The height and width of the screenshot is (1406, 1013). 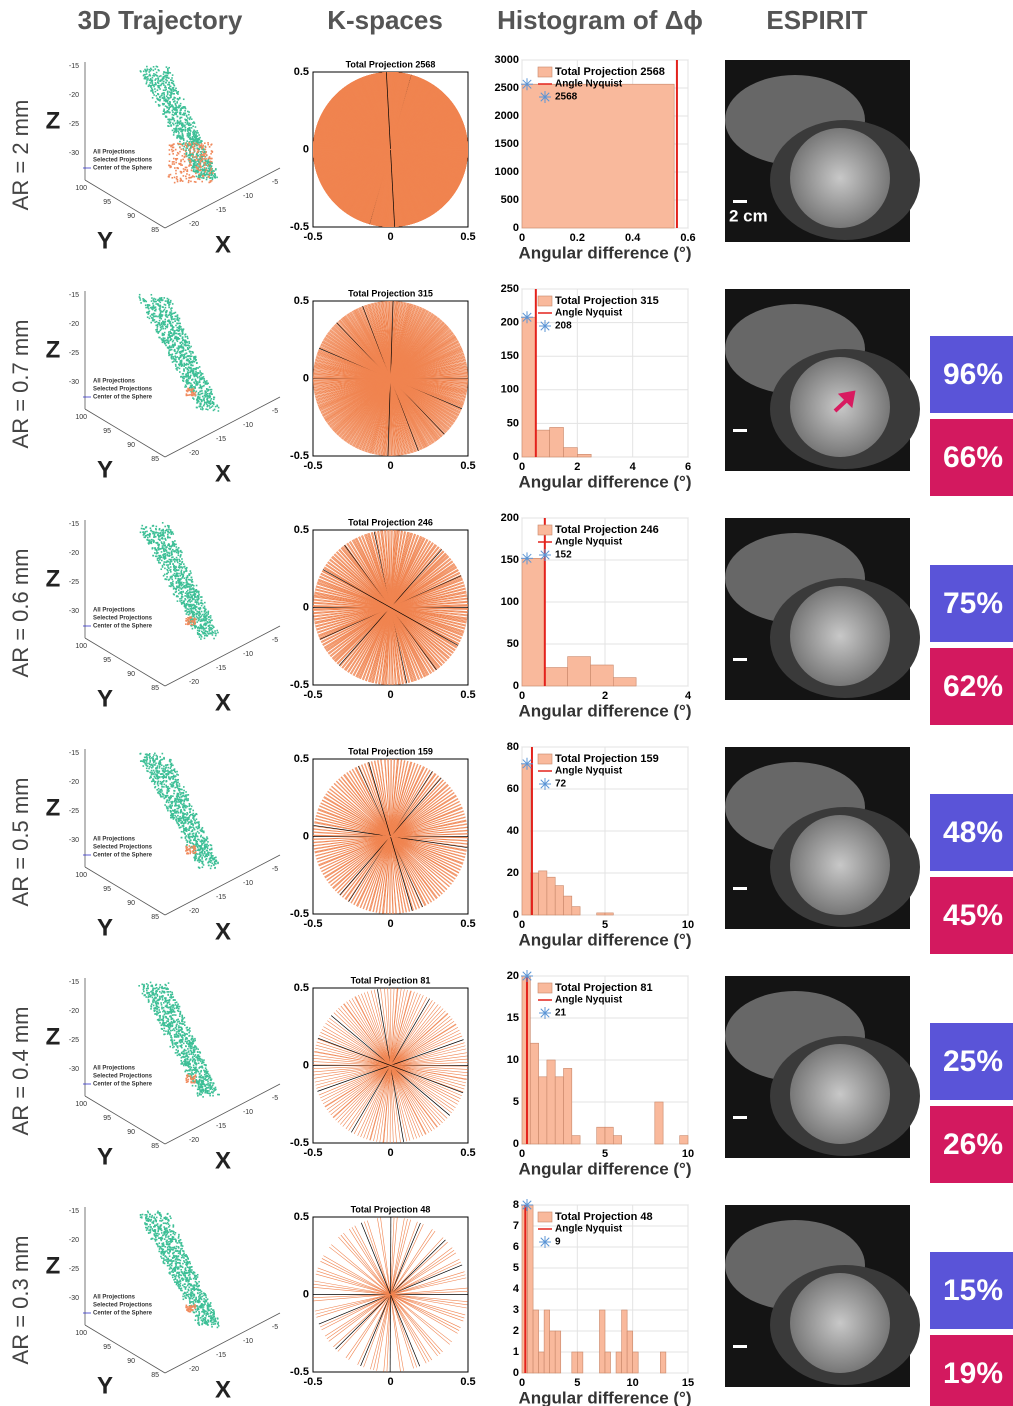 What do you see at coordinates (221, 210) in the screenshot?
I see `x-tick-label: -15` at bounding box center [221, 210].